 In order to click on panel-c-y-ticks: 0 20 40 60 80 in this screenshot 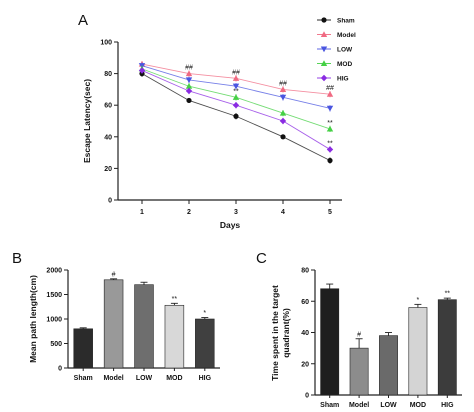, I will do `click(308, 334)`.